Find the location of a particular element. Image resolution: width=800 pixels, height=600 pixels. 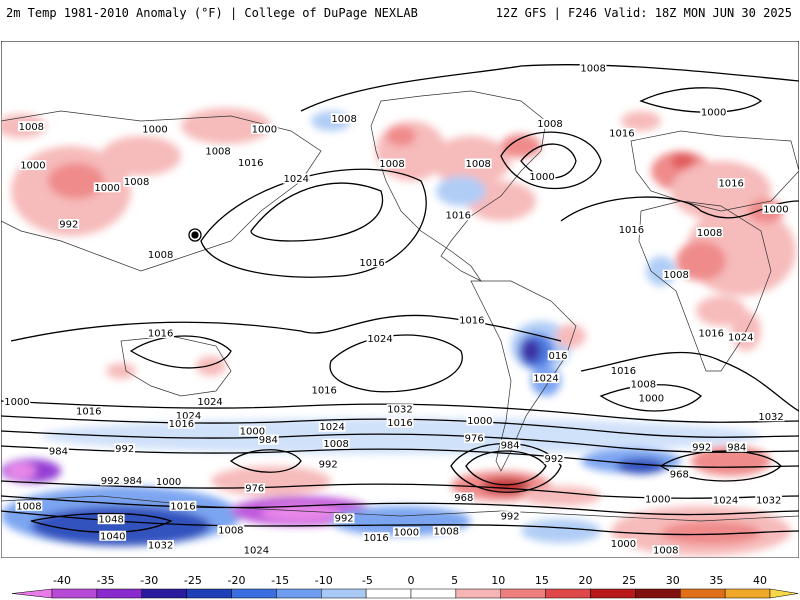

isobar-label: 1040 is located at coordinates (112, 536).